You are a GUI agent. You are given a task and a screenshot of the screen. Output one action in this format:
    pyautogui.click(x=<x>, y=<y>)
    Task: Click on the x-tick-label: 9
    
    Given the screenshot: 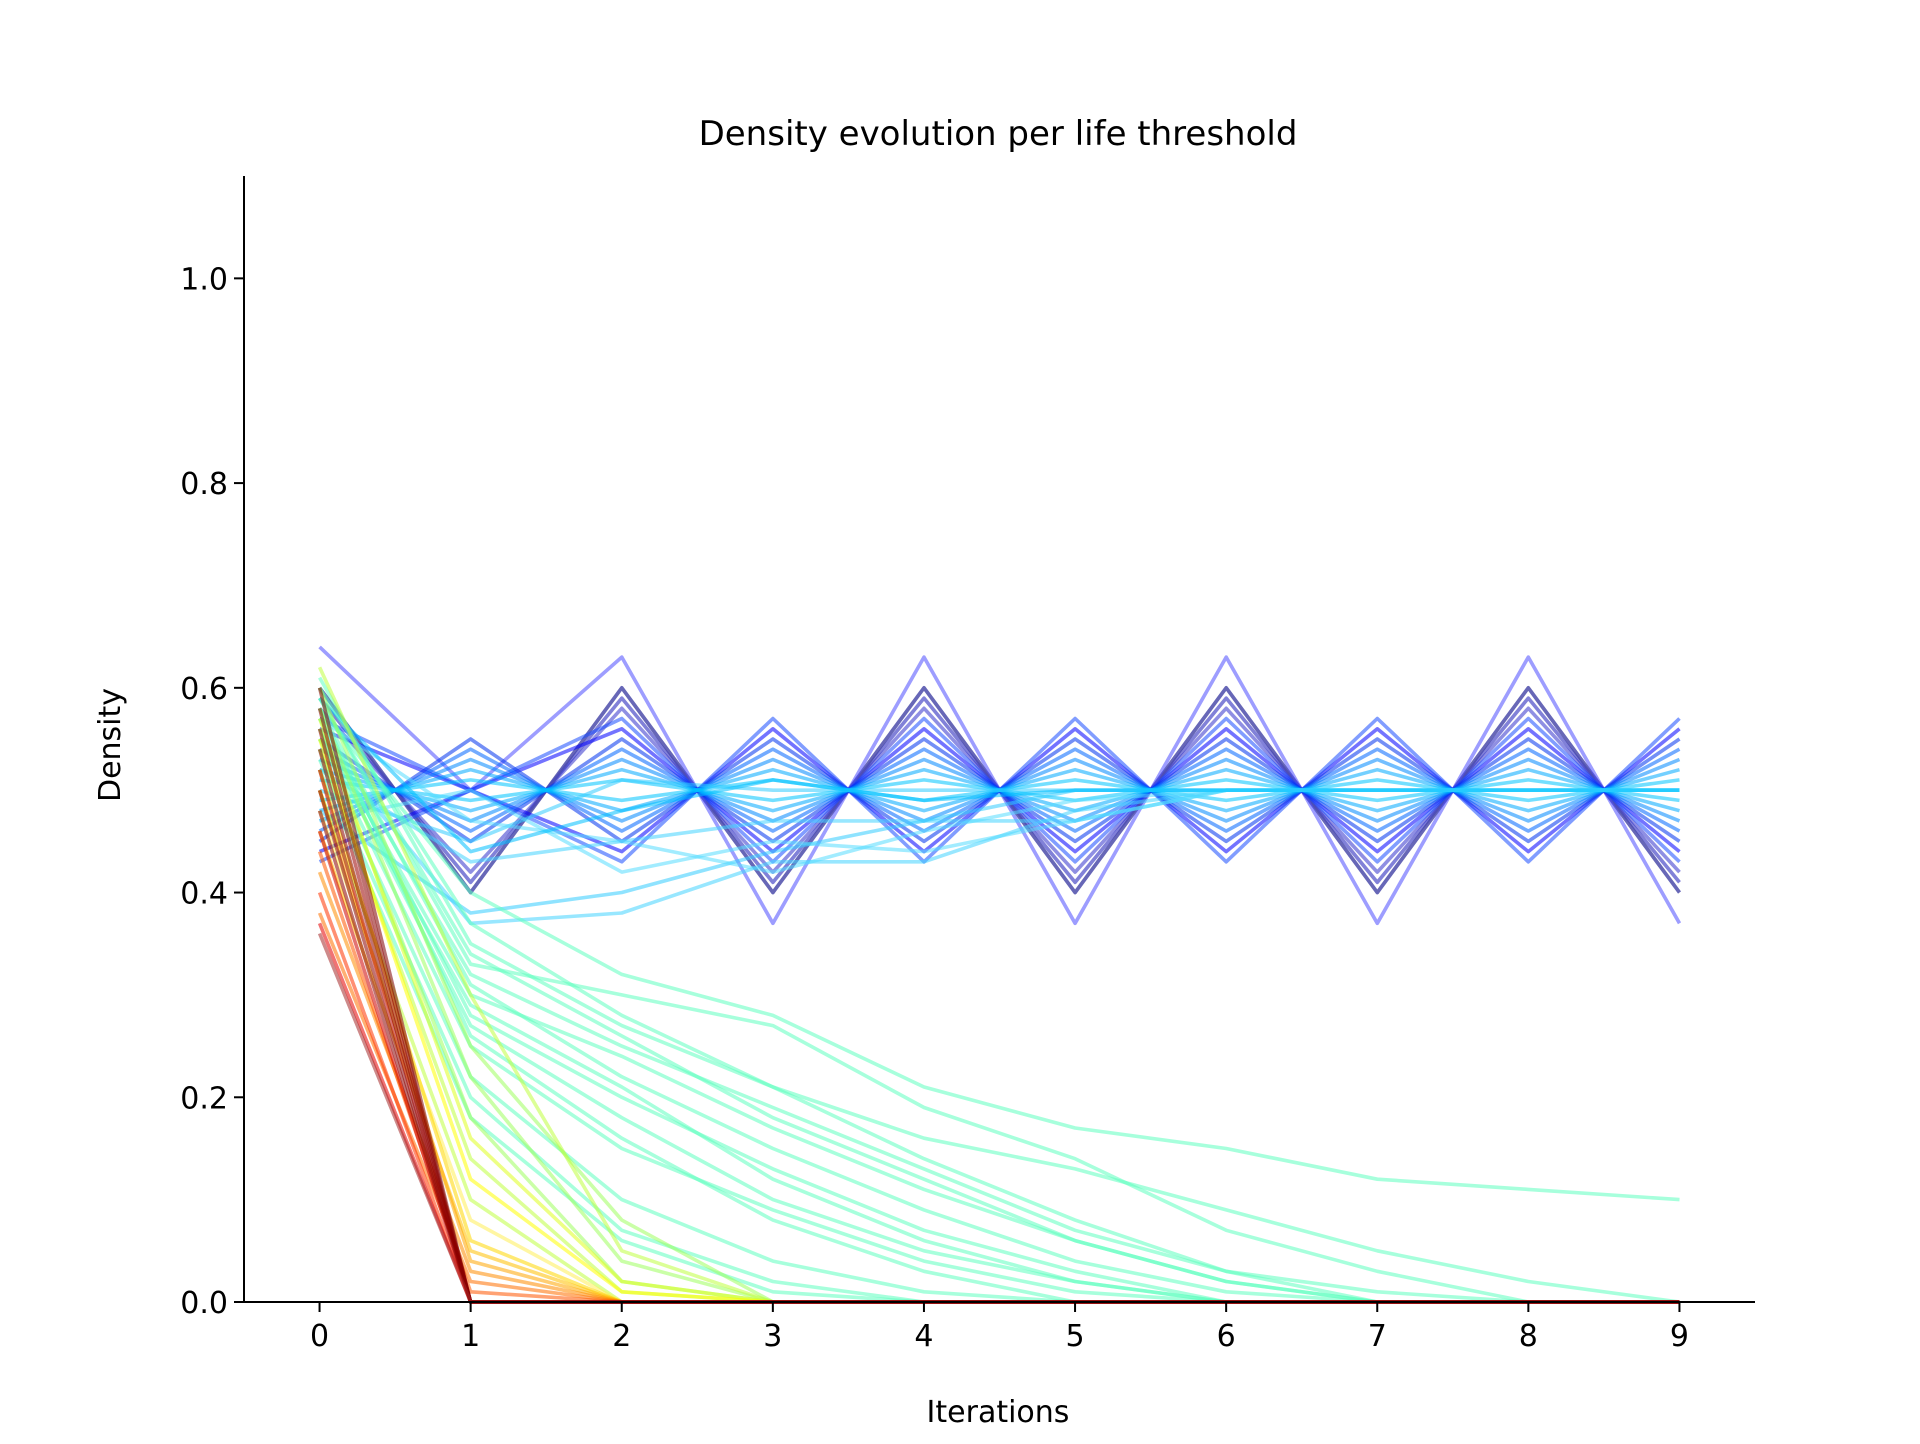 What is the action you would take?
    pyautogui.click(x=1679, y=1336)
    